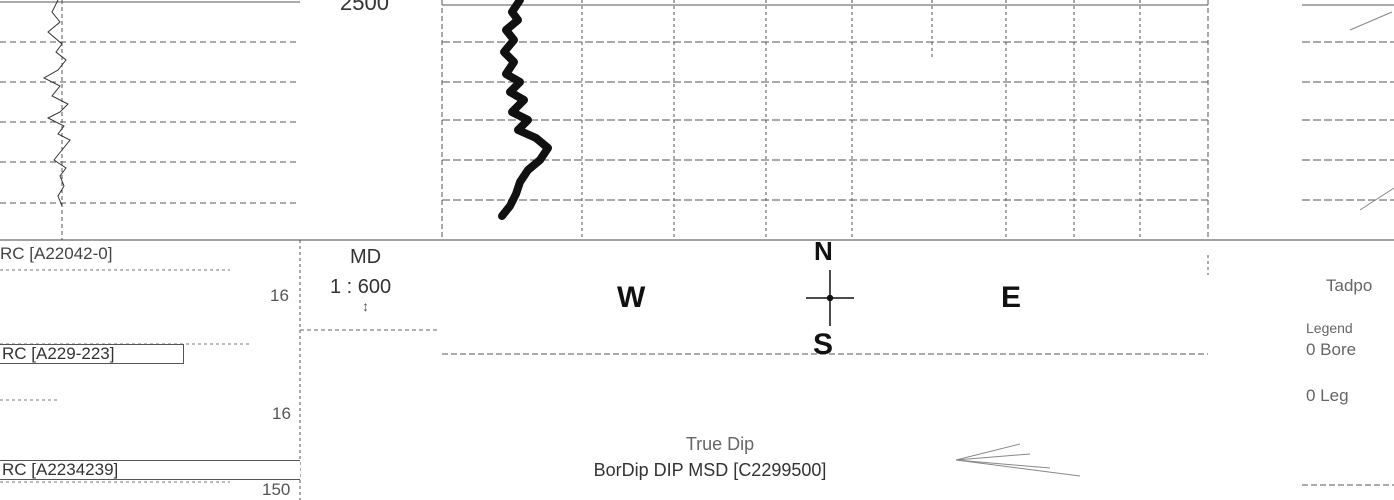 The image size is (1394, 500). Describe the element at coordinates (1331, 349) in the screenshot. I see `legend-item-1: 0 Bore` at that location.